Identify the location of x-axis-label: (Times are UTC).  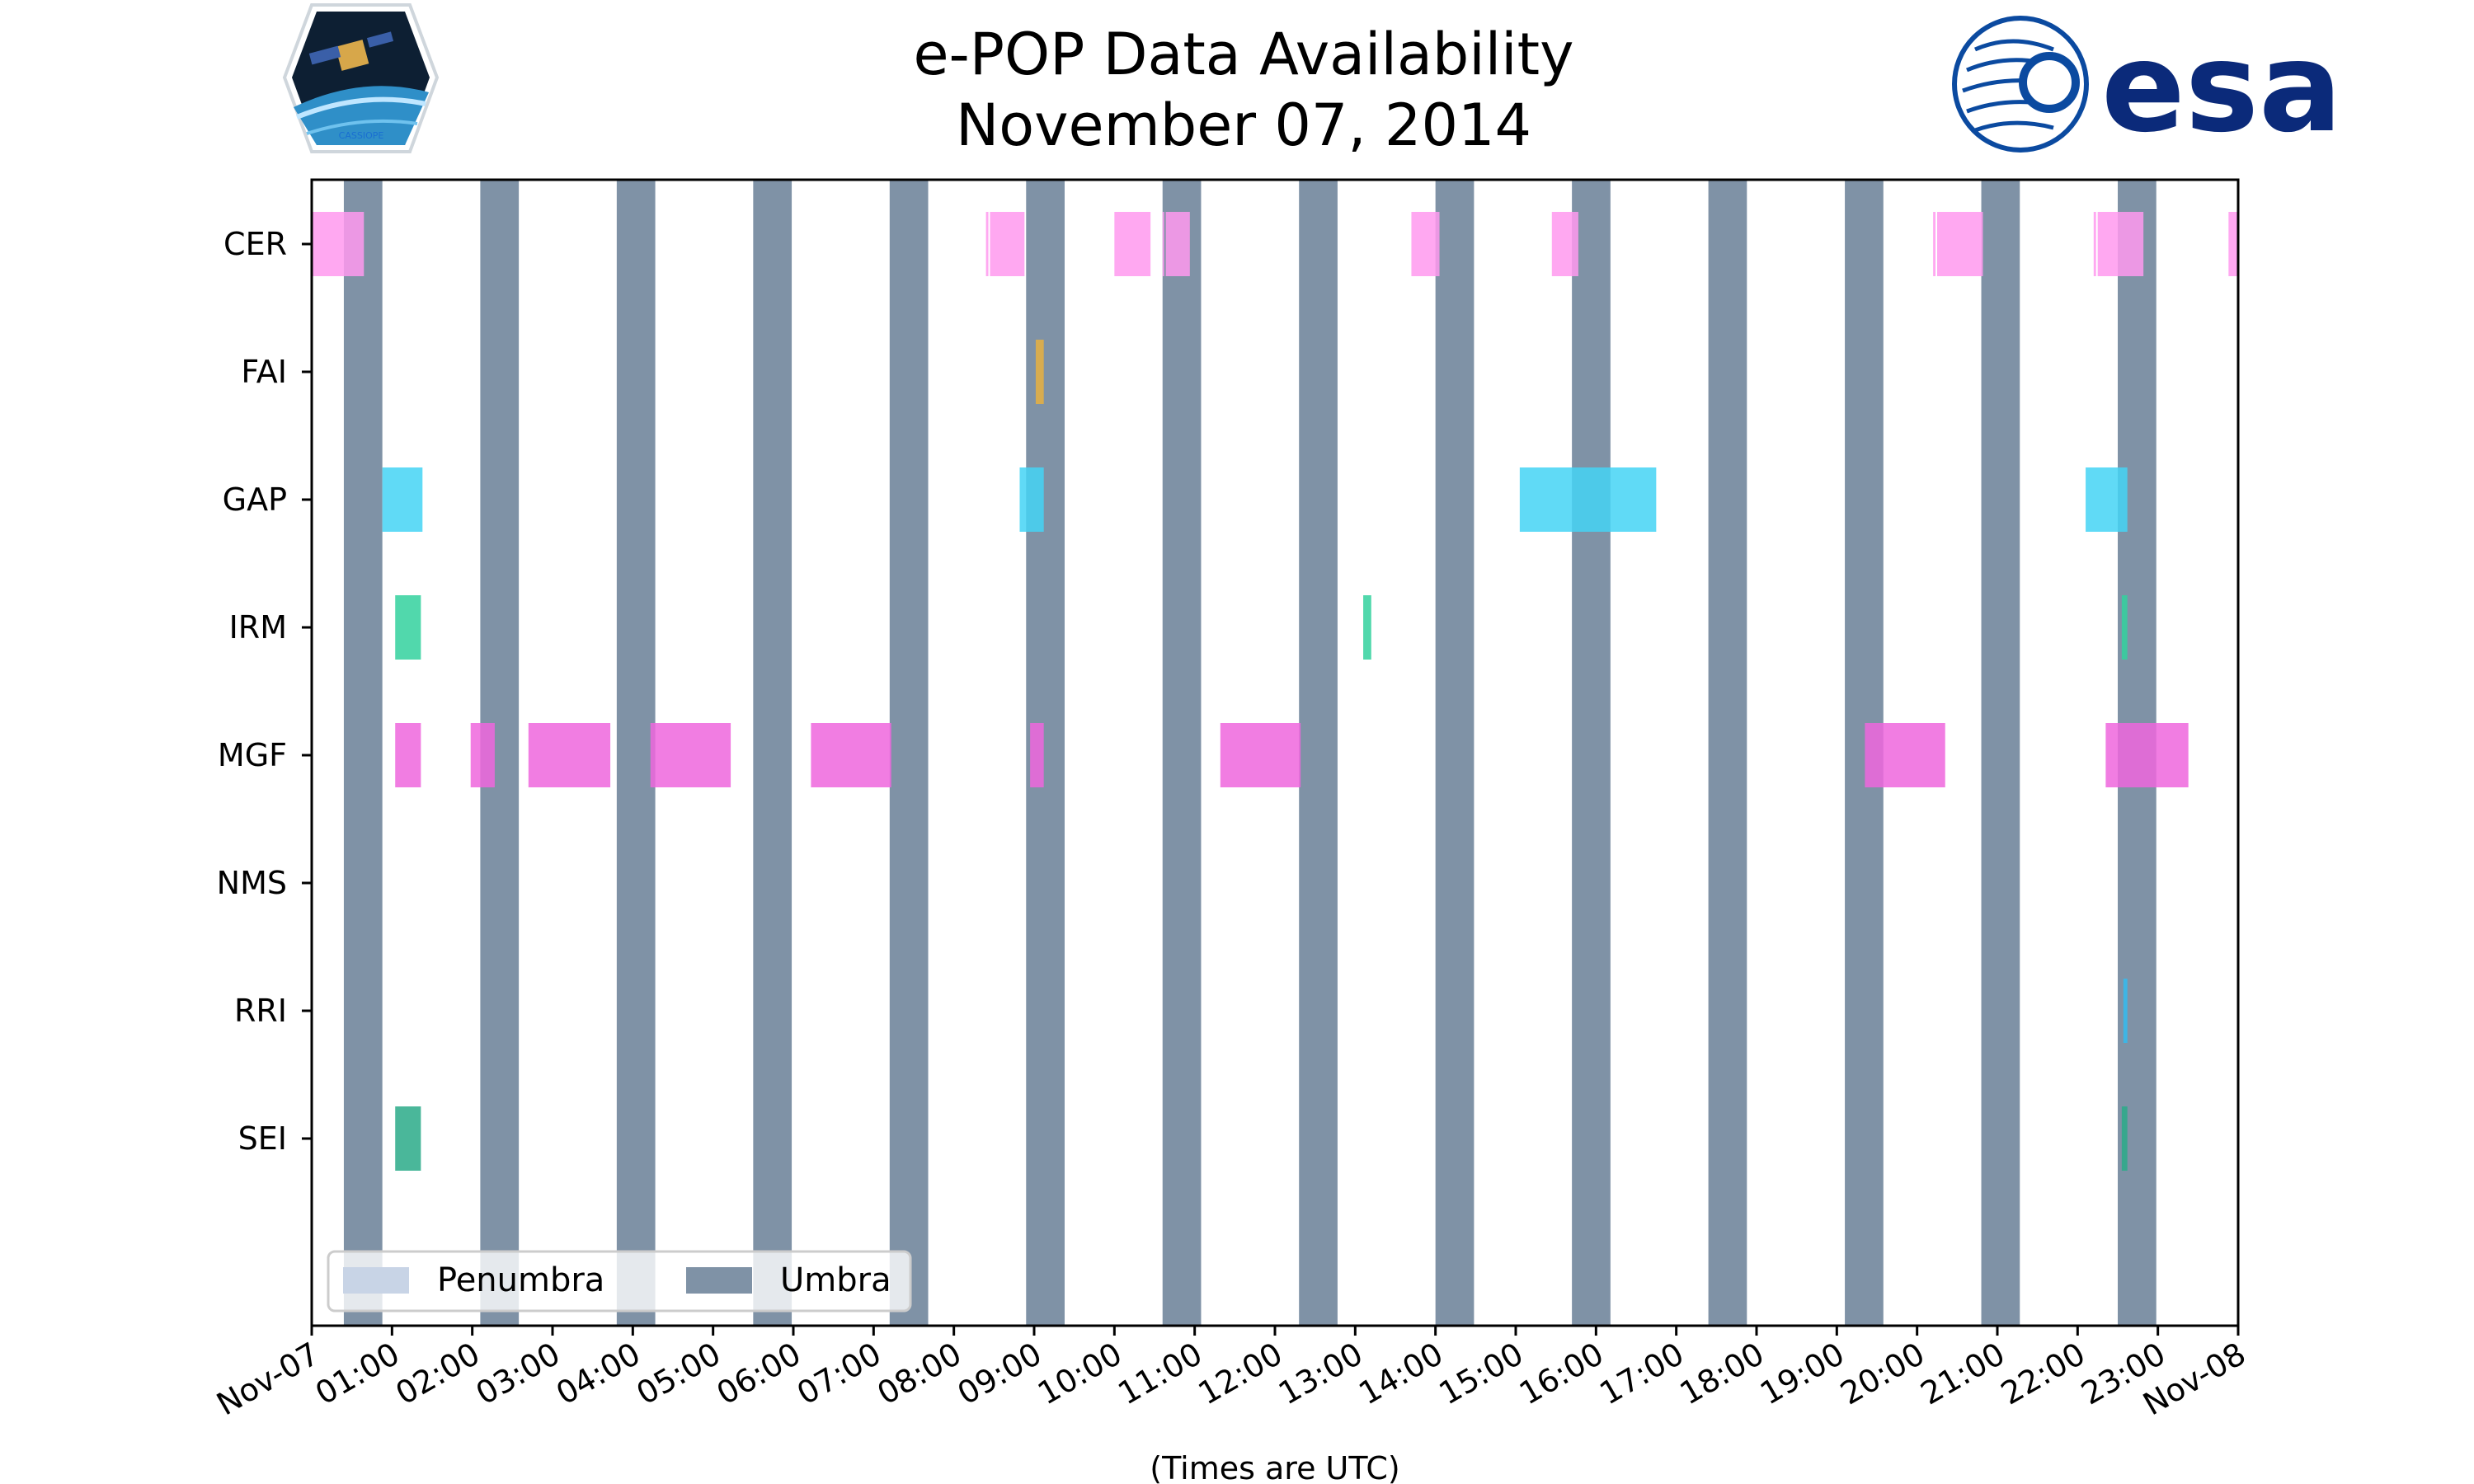
(1274, 1467).